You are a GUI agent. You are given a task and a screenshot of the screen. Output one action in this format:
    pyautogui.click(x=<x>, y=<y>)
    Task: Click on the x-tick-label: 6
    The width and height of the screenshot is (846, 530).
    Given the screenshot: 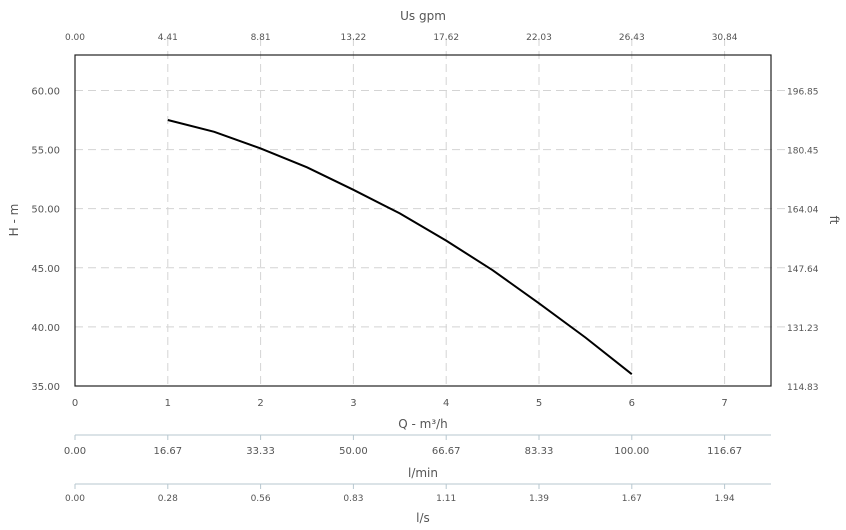 What is the action you would take?
    pyautogui.click(x=632, y=403)
    